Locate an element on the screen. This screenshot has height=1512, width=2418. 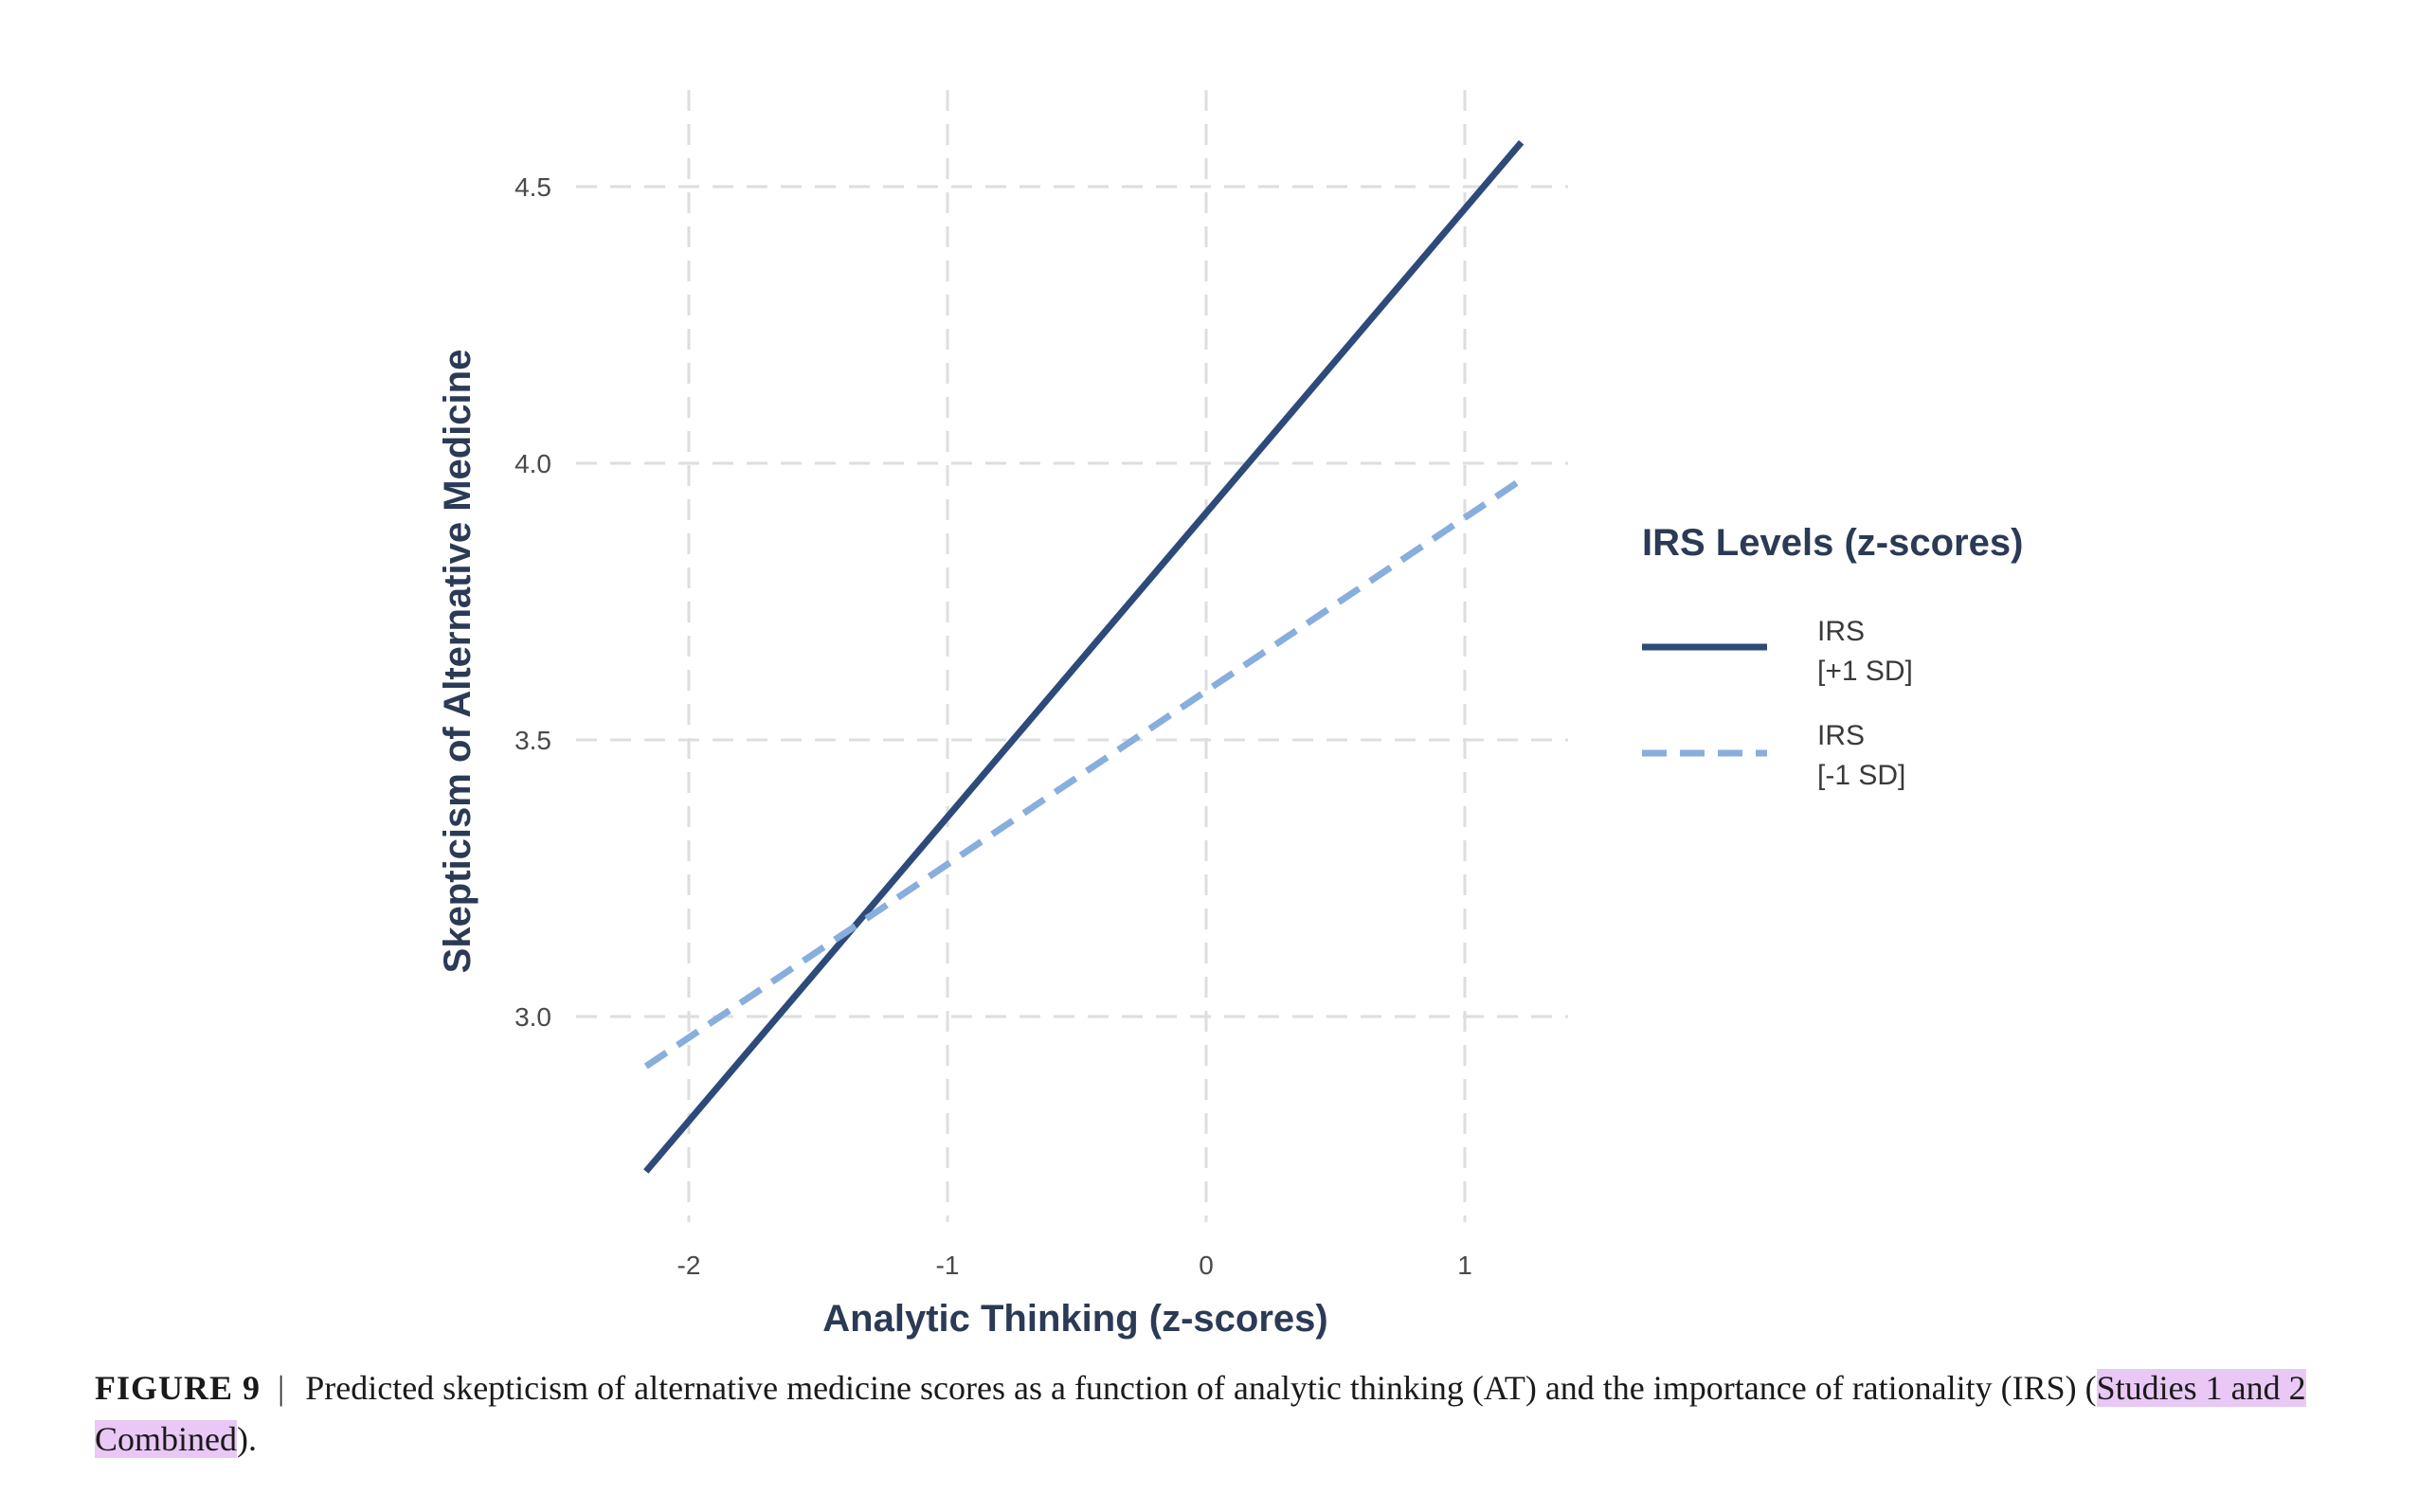
y-tick-label: 3.5 is located at coordinates (532, 740).